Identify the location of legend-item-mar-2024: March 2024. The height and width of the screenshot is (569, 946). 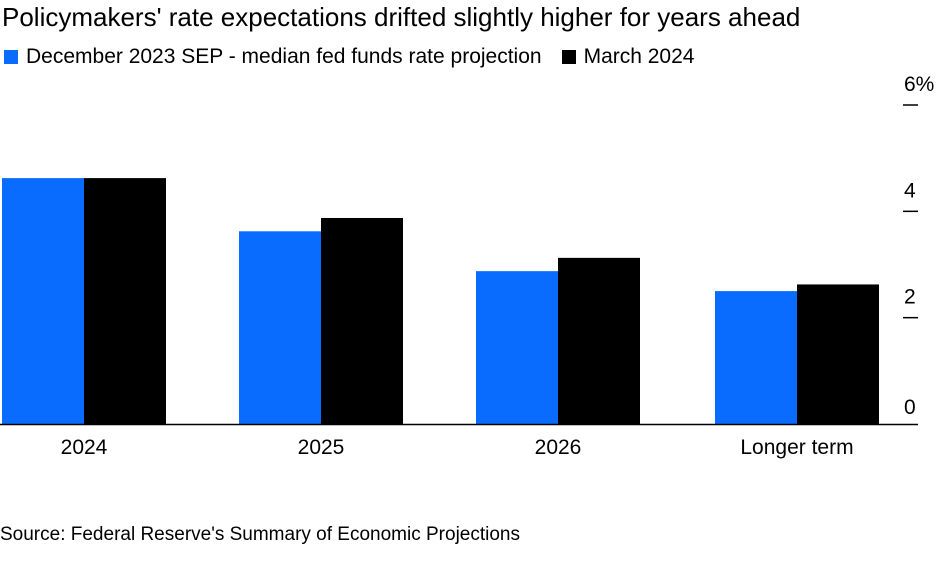
(628, 57).